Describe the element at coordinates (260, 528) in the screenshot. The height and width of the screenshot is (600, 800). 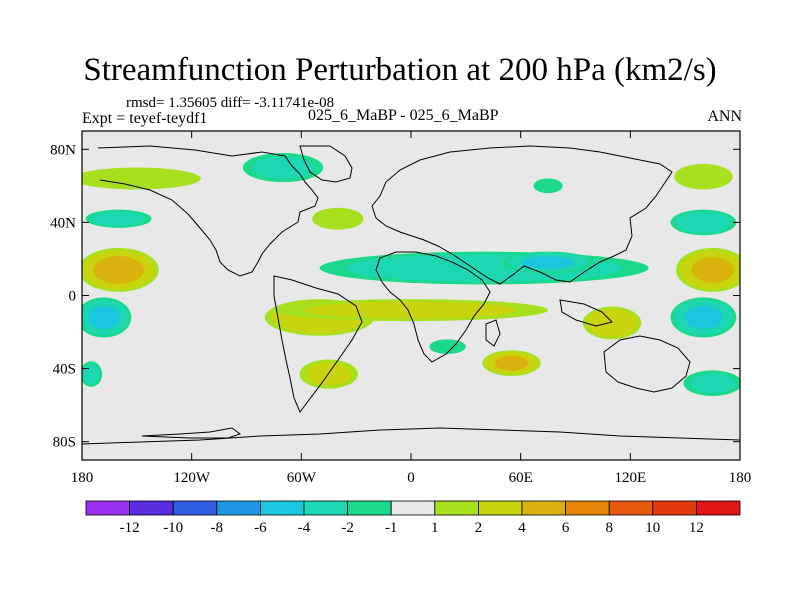
I see `colorbar-label: -6` at that location.